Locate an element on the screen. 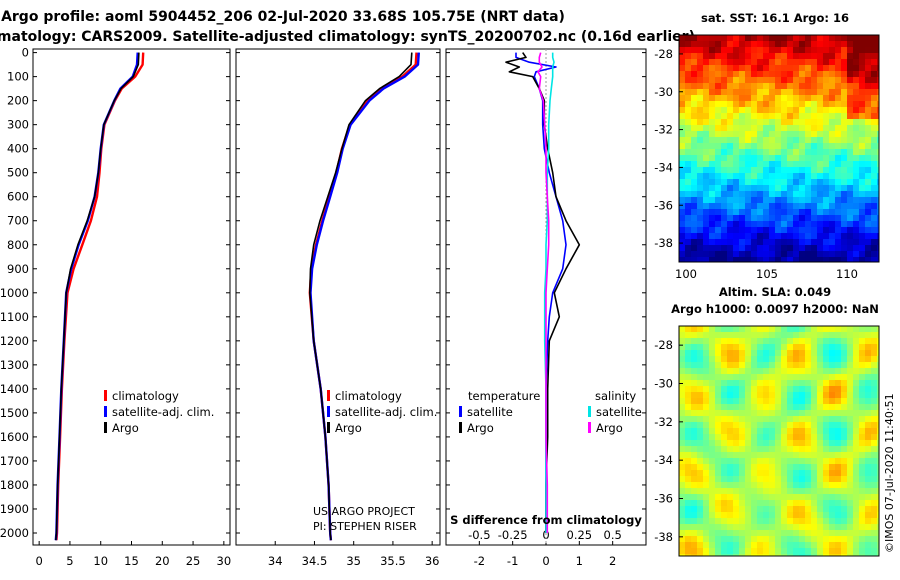  salinity-tick-label: 36 is located at coordinates (432, 561).